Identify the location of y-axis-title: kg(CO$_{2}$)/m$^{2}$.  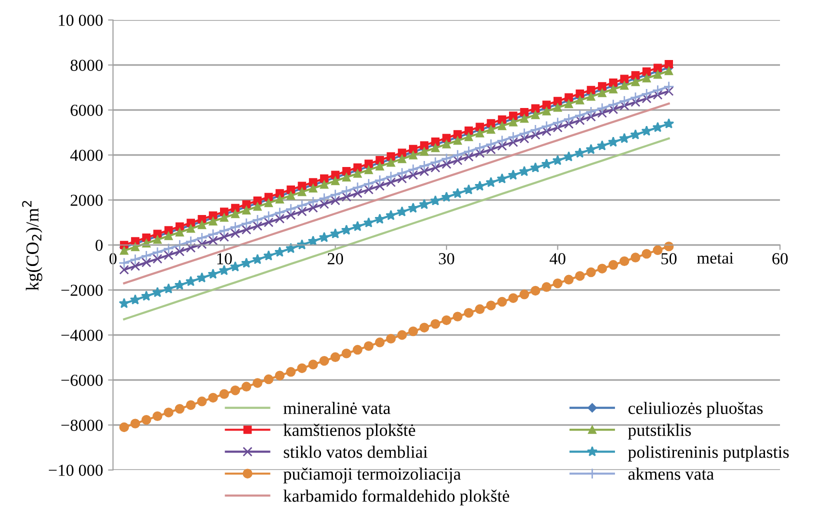
(32, 245).